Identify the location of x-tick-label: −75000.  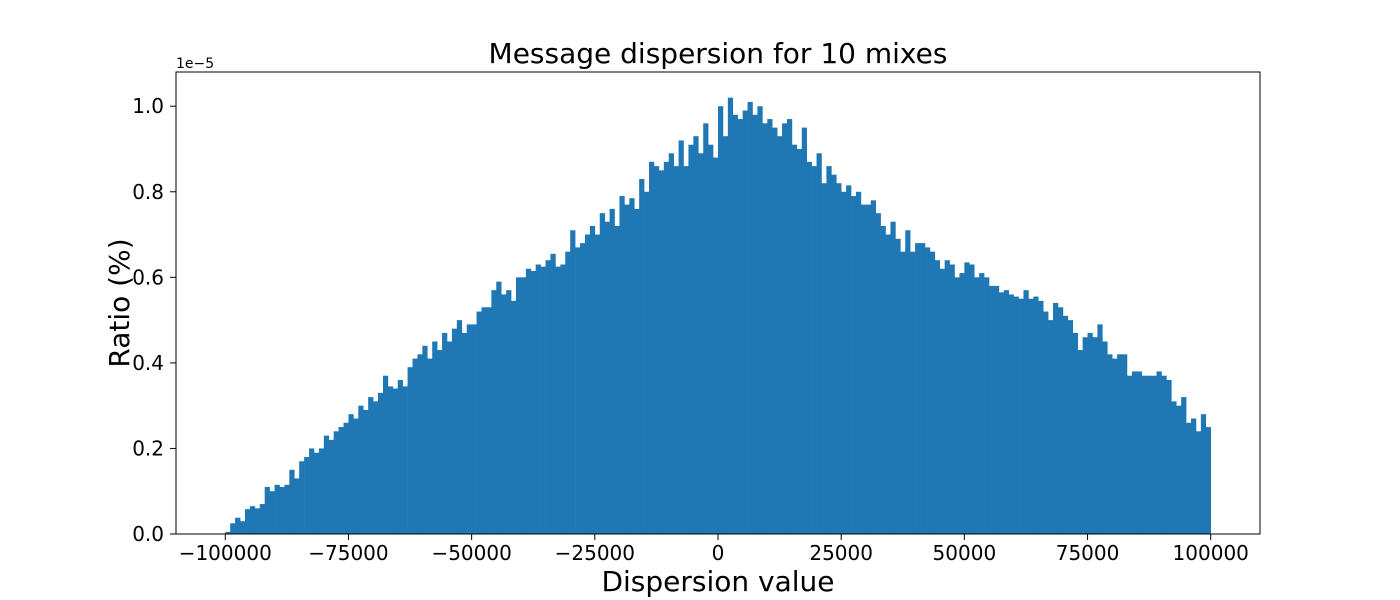
(348, 553).